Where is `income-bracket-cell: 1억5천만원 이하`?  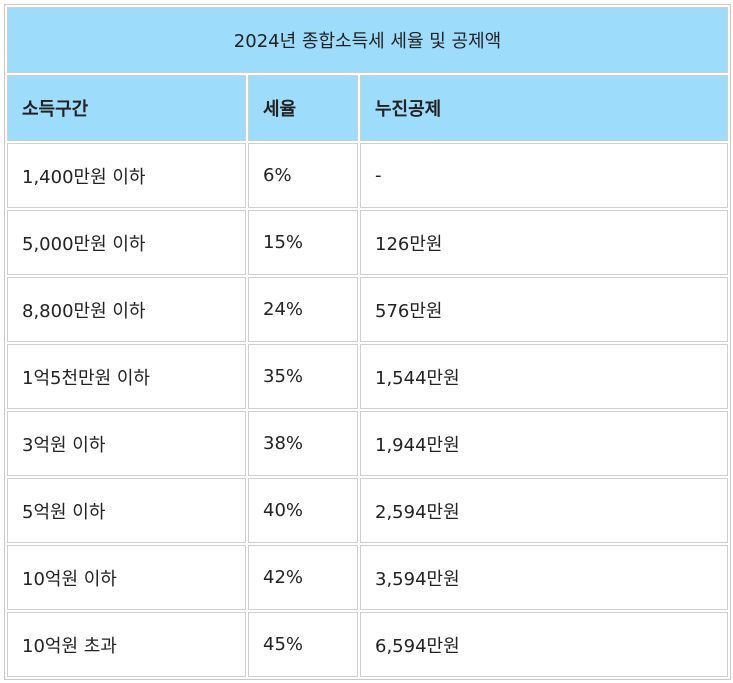 income-bracket-cell: 1억5천만원 이하 is located at coordinates (126, 376).